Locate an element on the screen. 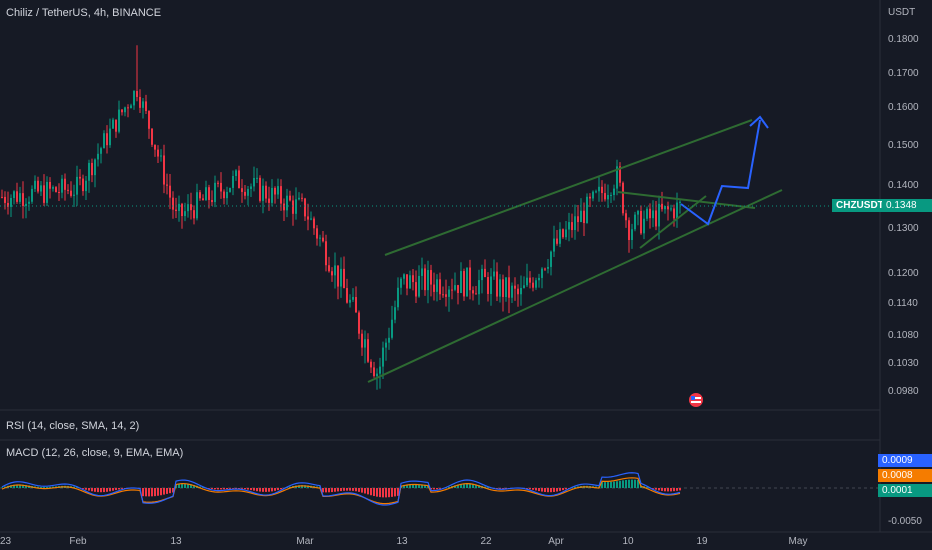 The image size is (932, 550). time-tick-label: 13 is located at coordinates (402, 541).